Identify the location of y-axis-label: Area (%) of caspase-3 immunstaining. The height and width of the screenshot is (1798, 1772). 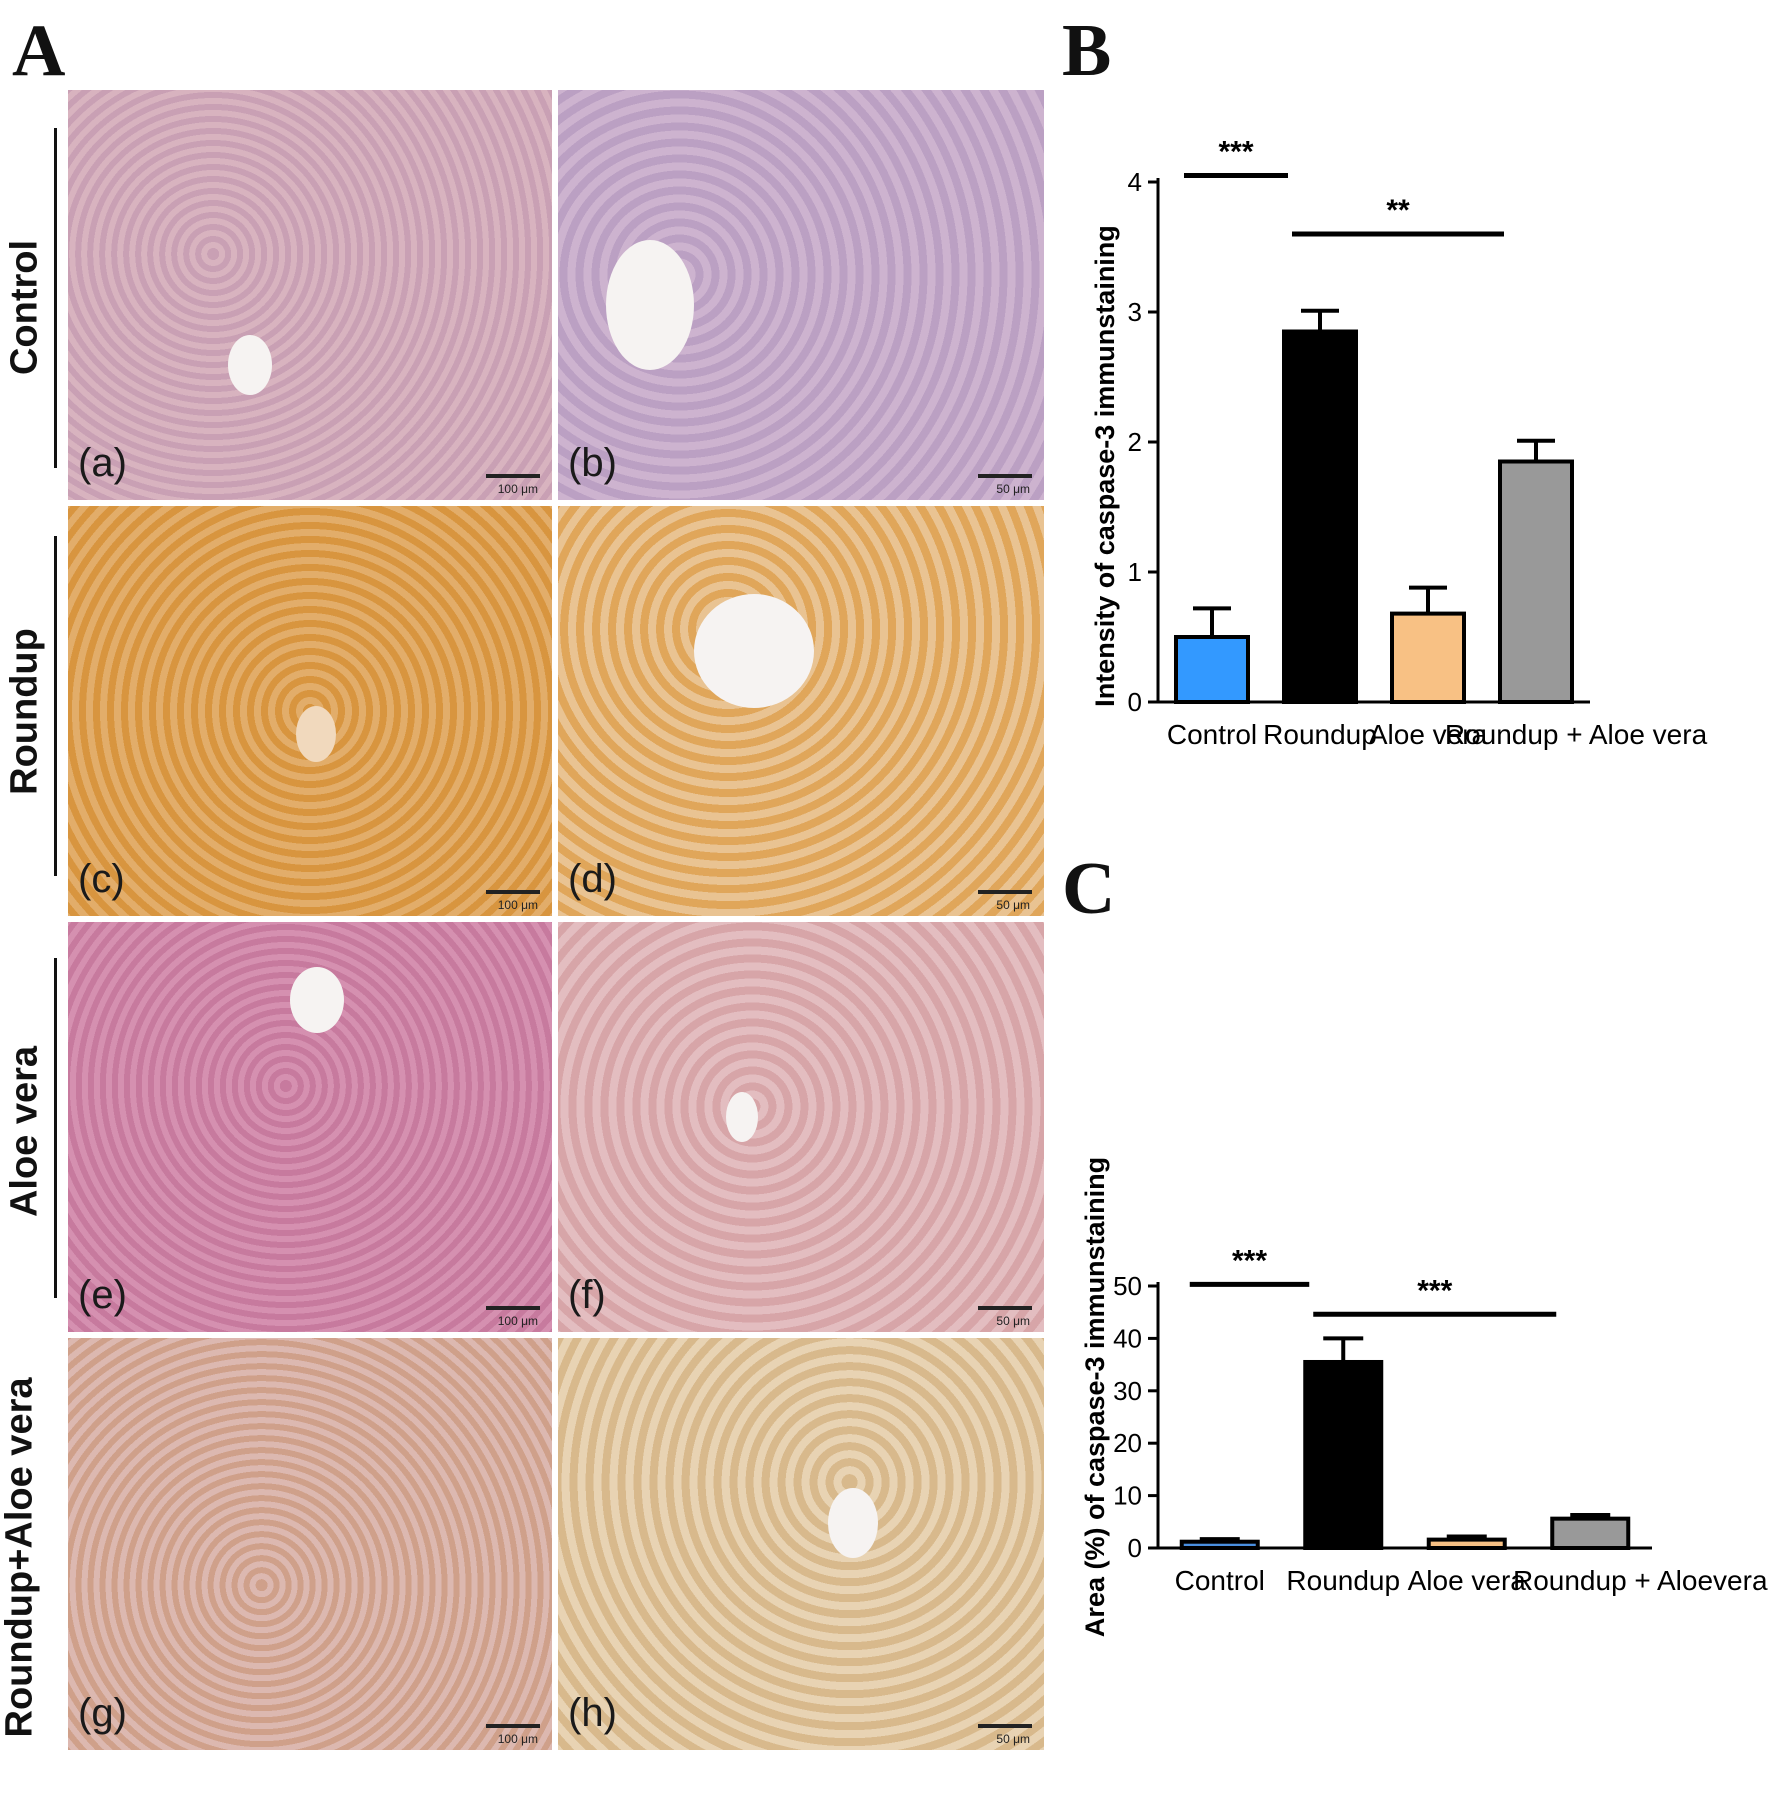
(1095, 1397).